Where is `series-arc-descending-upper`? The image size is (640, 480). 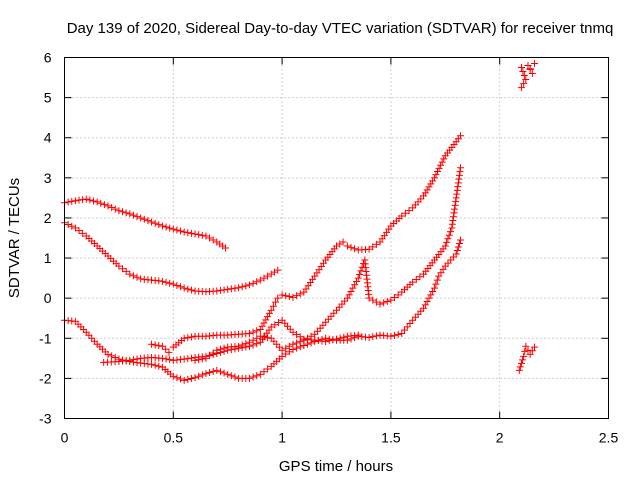 series-arc-descending-upper is located at coordinates (171, 257).